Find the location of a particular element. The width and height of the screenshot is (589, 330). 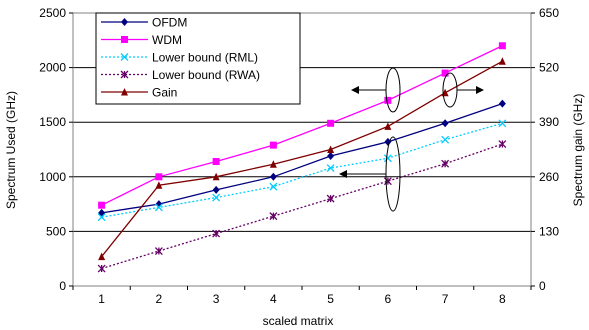

annotation-ellipse-ofdm is located at coordinates (393, 174).